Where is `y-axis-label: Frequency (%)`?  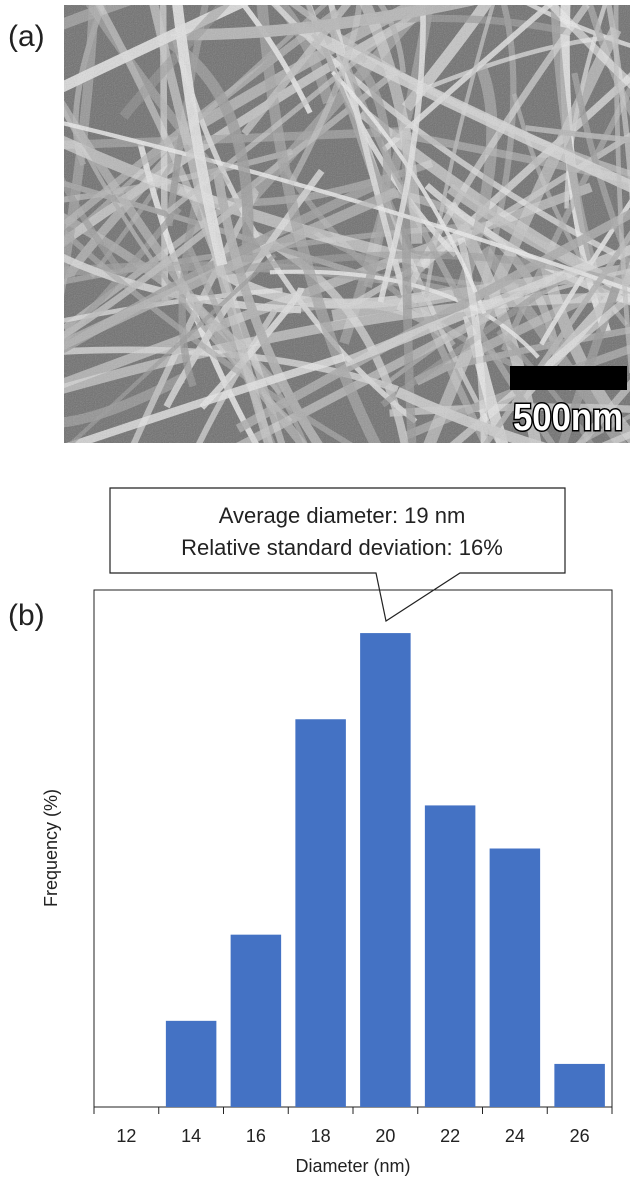 y-axis-label: Frequency (%) is located at coordinates (51, 848).